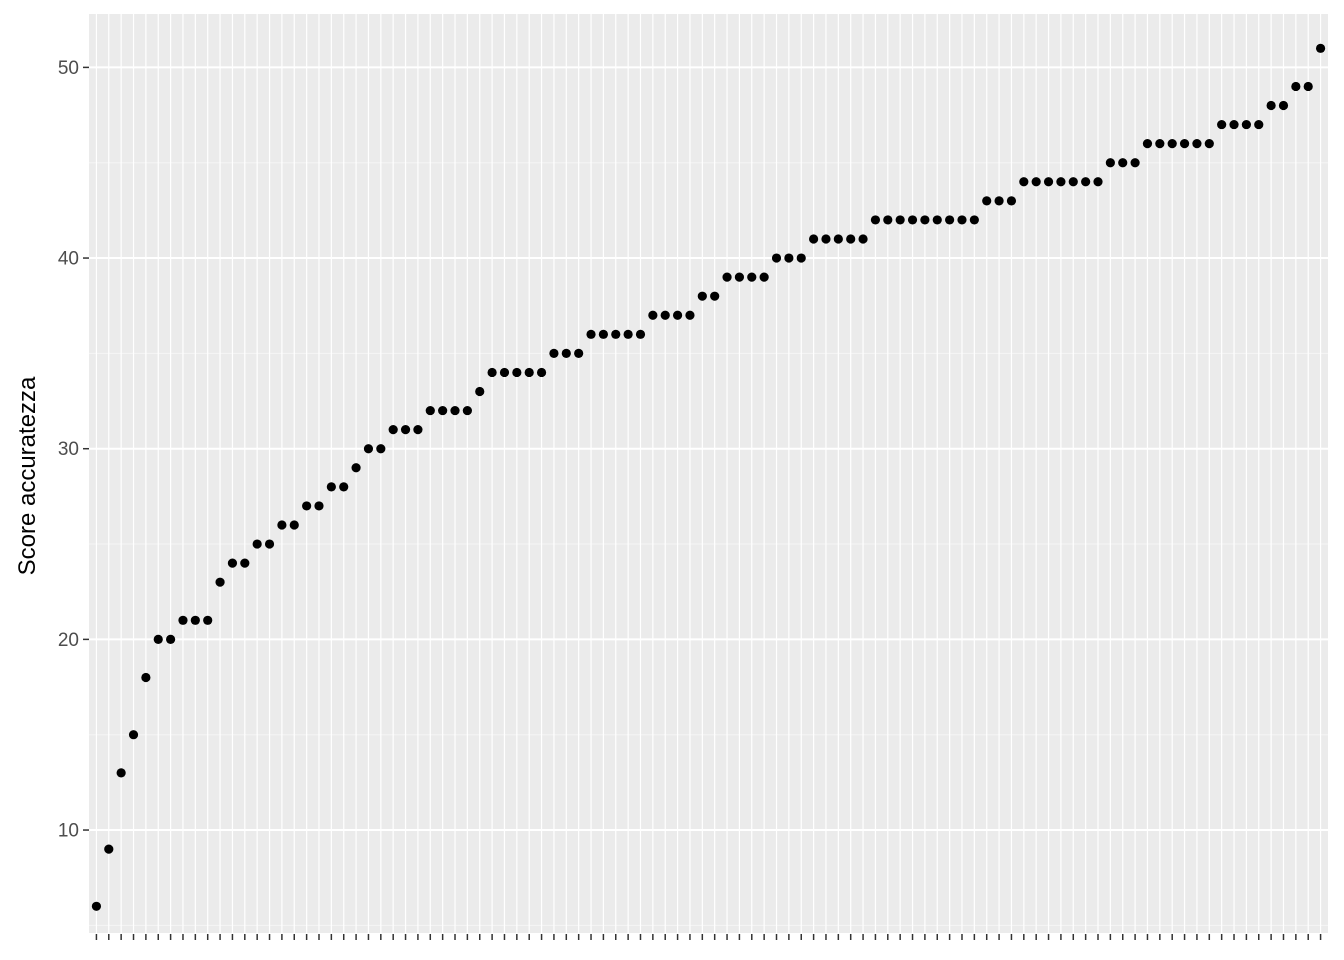 The height and width of the screenshot is (960, 1344). I want to click on y-axis-ticks: 10 20 30 40 50, so click(73, 450).